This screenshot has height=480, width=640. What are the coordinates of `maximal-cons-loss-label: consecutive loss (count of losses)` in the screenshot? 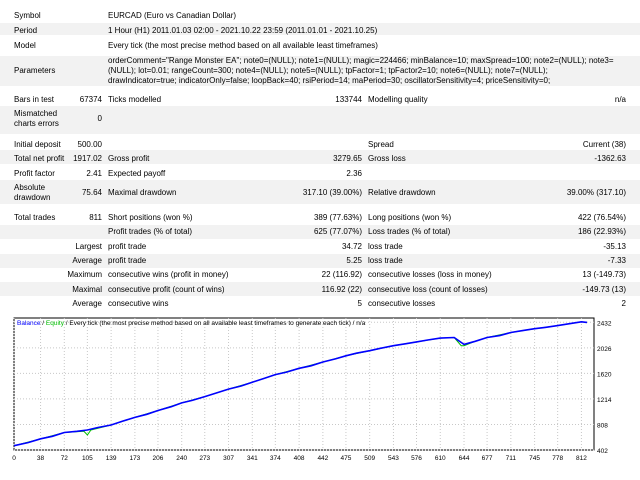 It's located at (428, 289).